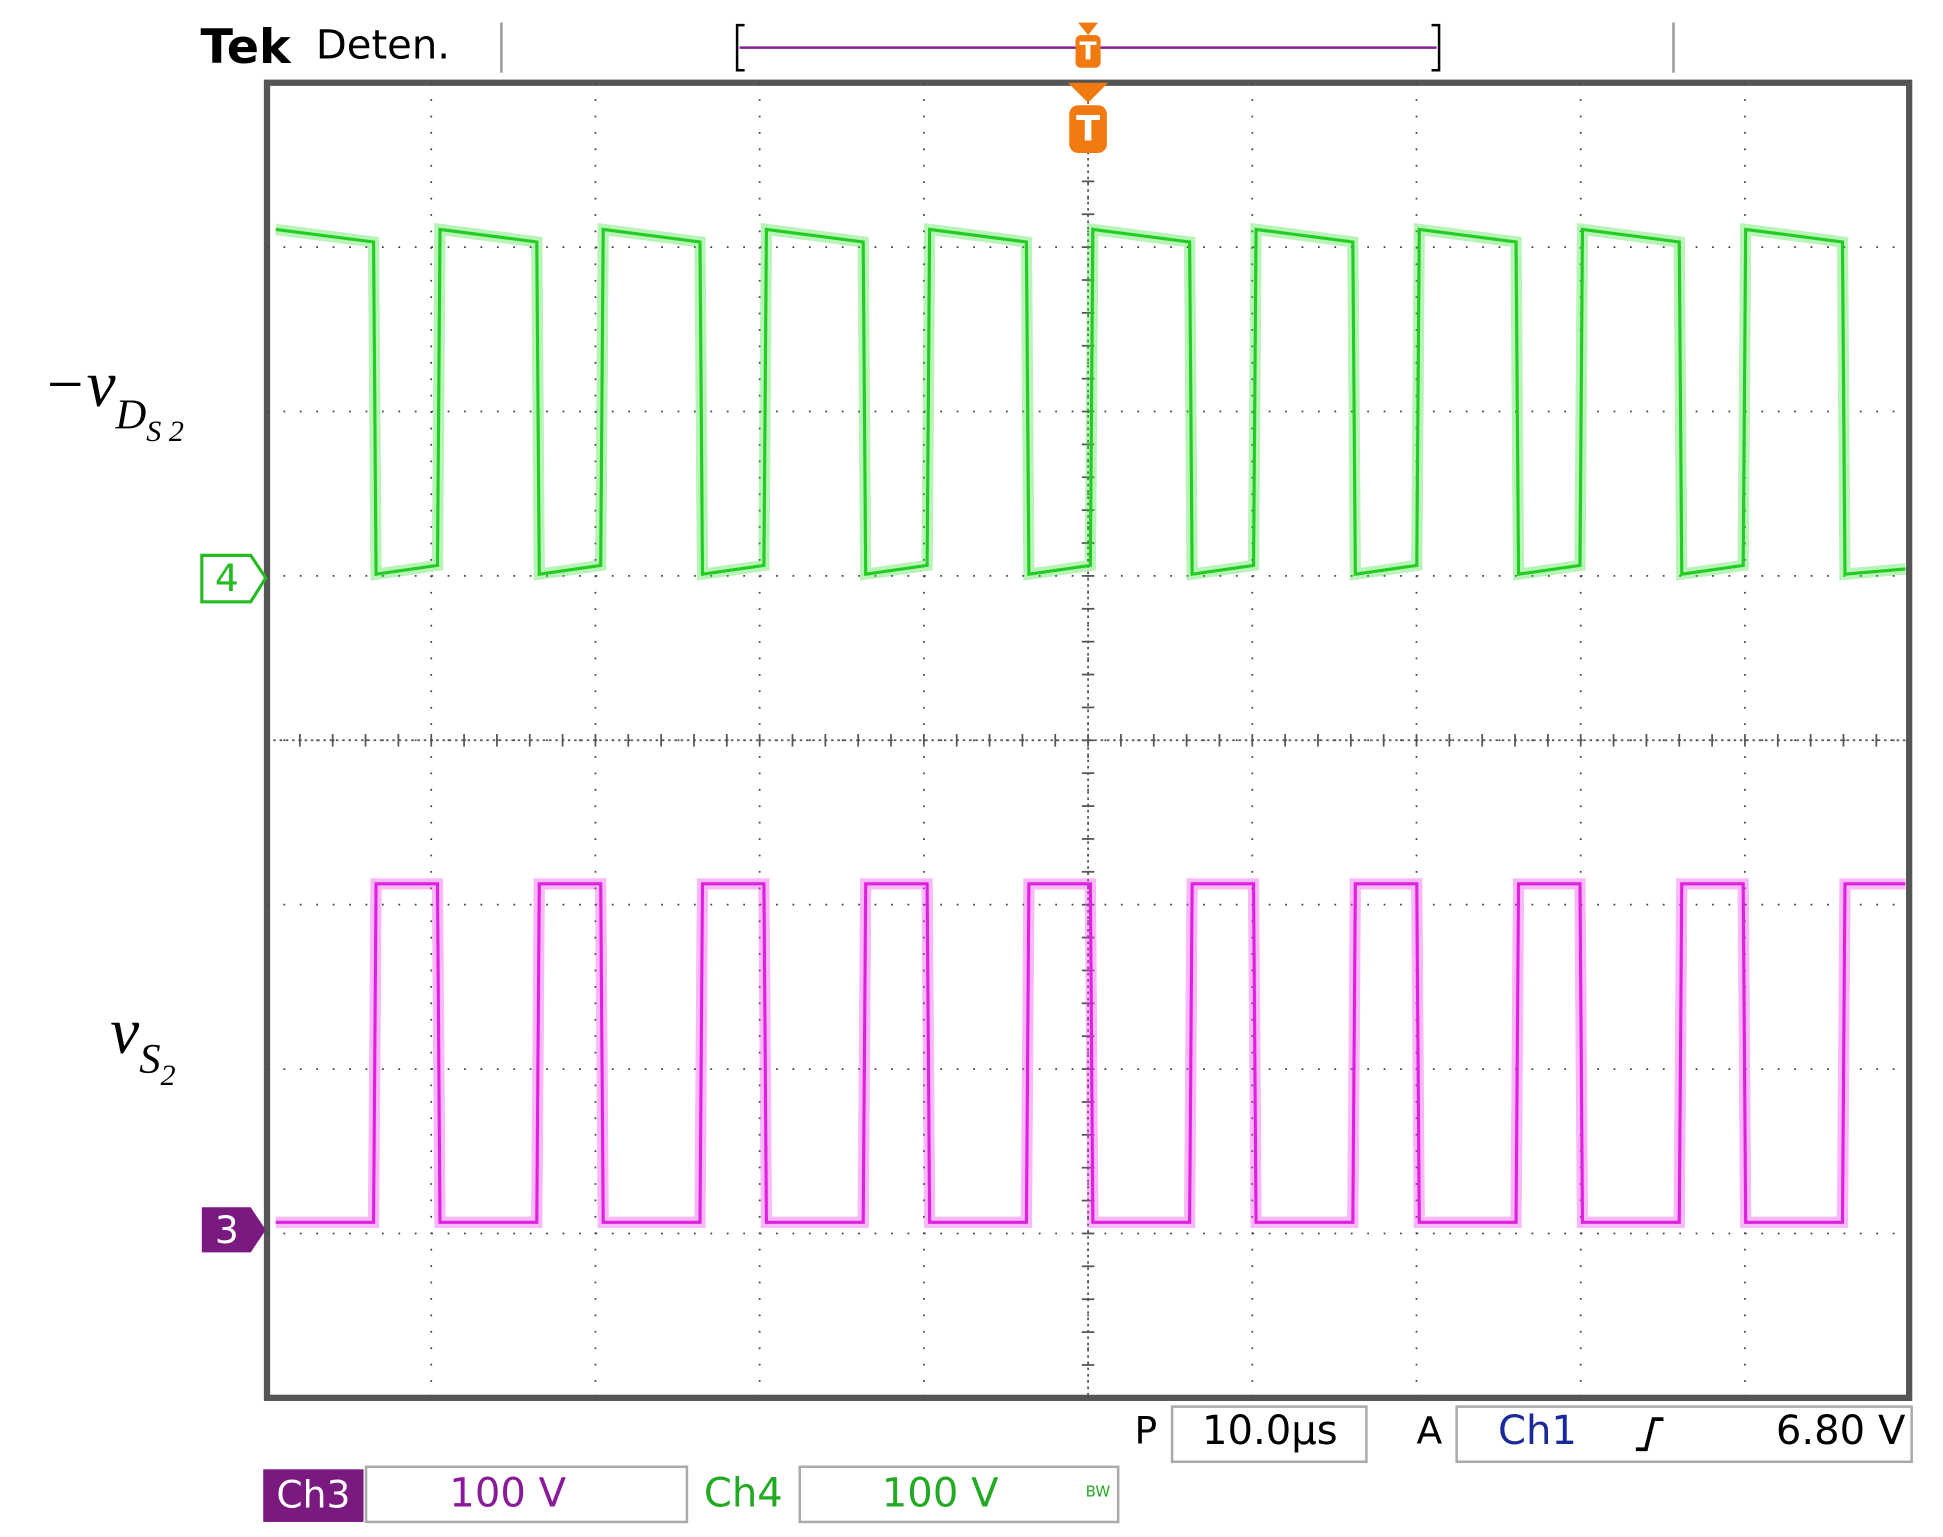 This screenshot has width=1943, height=1537. I want to click on edge-symbol, so click(1649, 1434).